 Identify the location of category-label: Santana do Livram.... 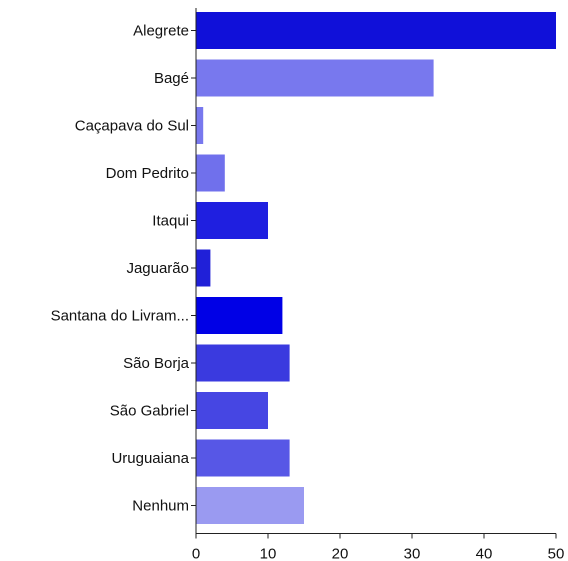
(120, 316).